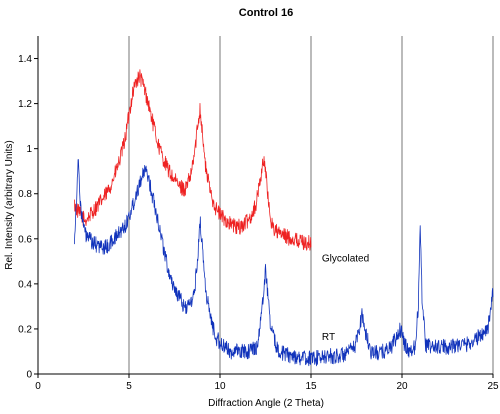 The width and height of the screenshot is (500, 414). I want to click on y-axis-label: Rel. Intensity (arbitrary Units), so click(9, 204).